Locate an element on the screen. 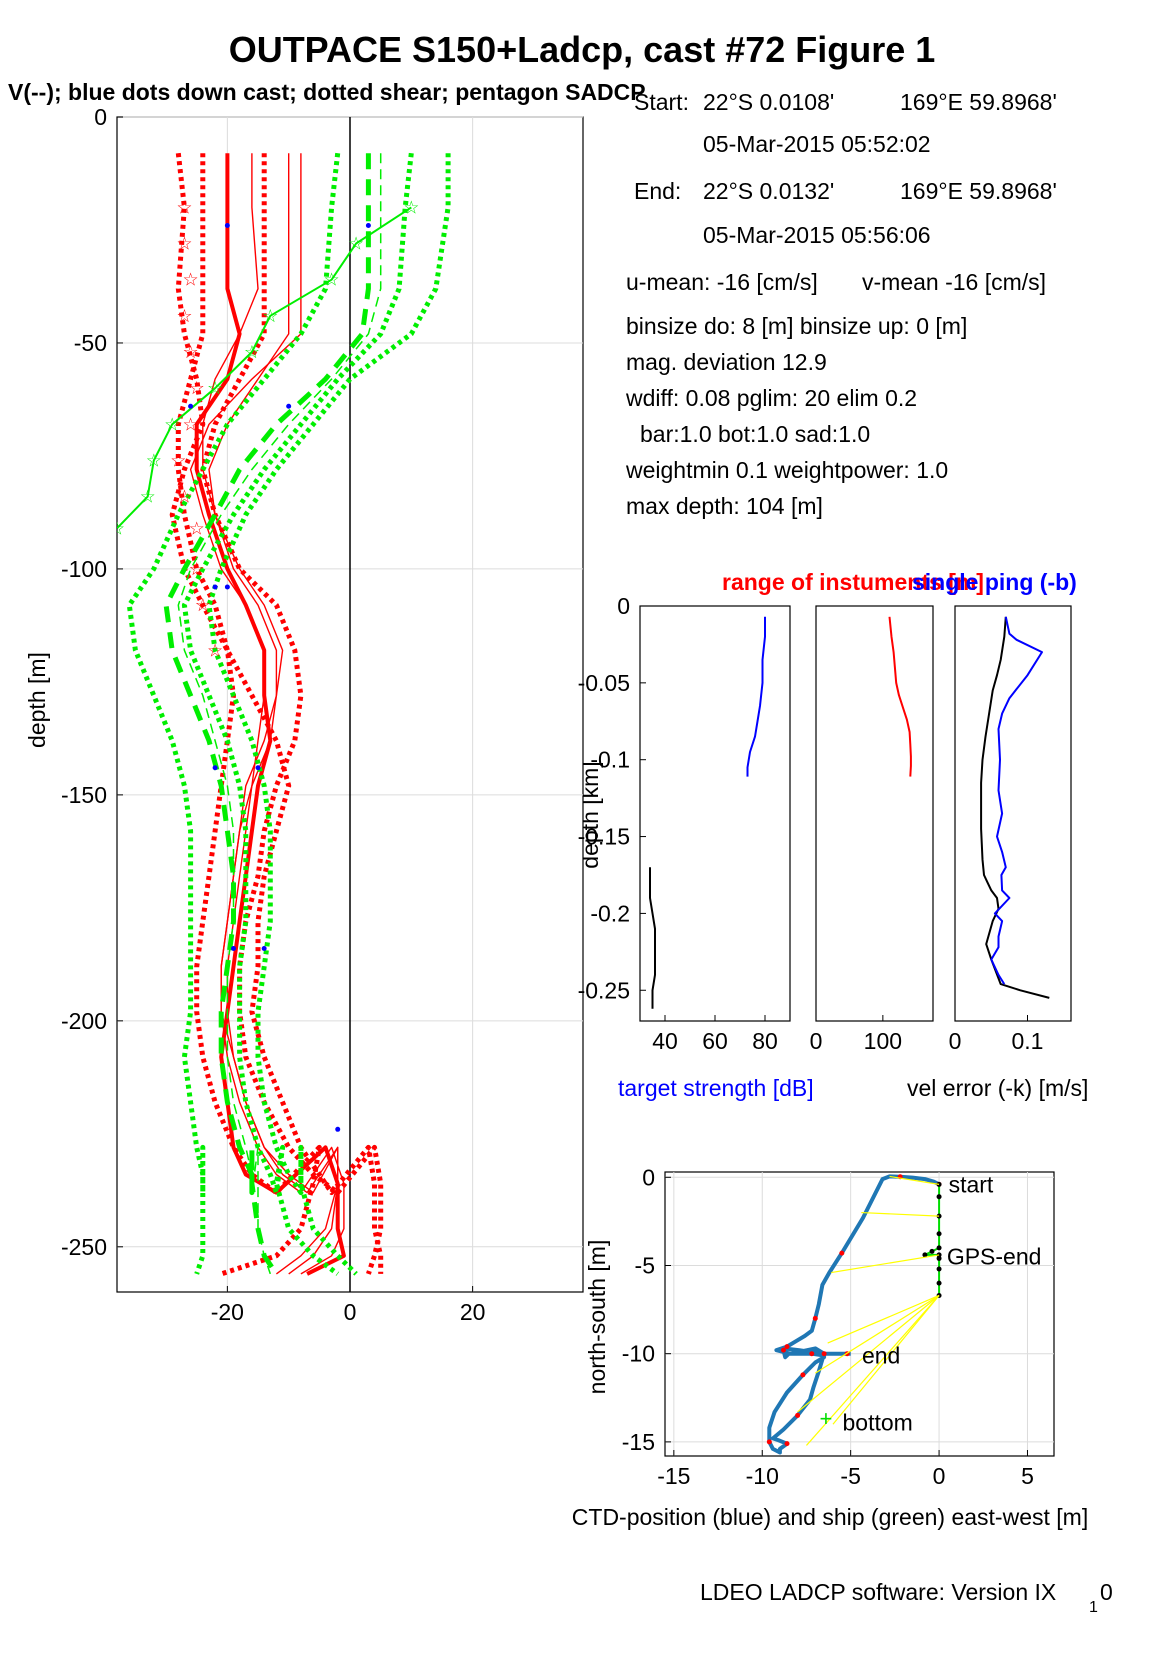 This screenshot has height=1679, width=1165. start-time: 05-Mar-2015 05:52:02 is located at coordinates (817, 144).